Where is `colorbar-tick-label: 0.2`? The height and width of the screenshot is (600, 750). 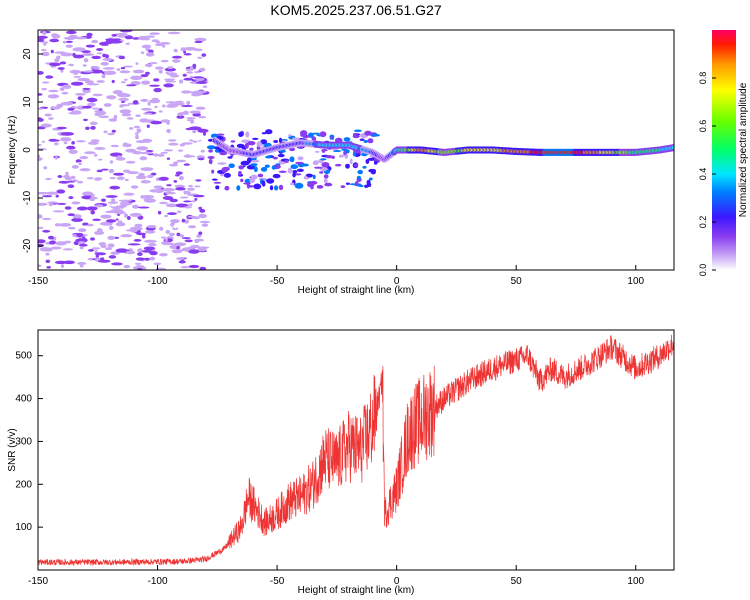
colorbar-tick-label: 0.2 is located at coordinates (703, 222).